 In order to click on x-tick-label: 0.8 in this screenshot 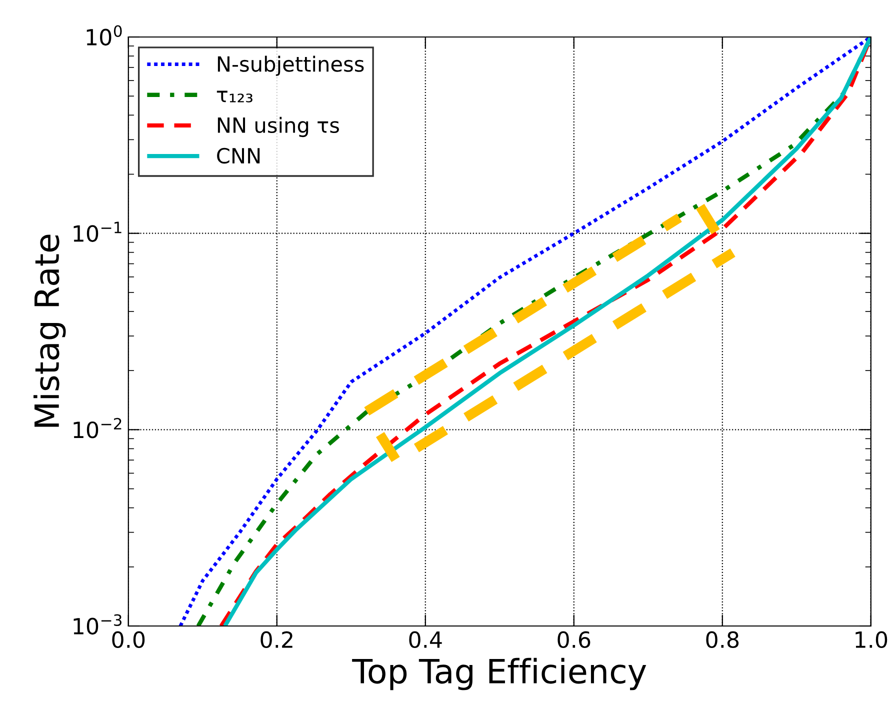, I will do `click(722, 639)`.